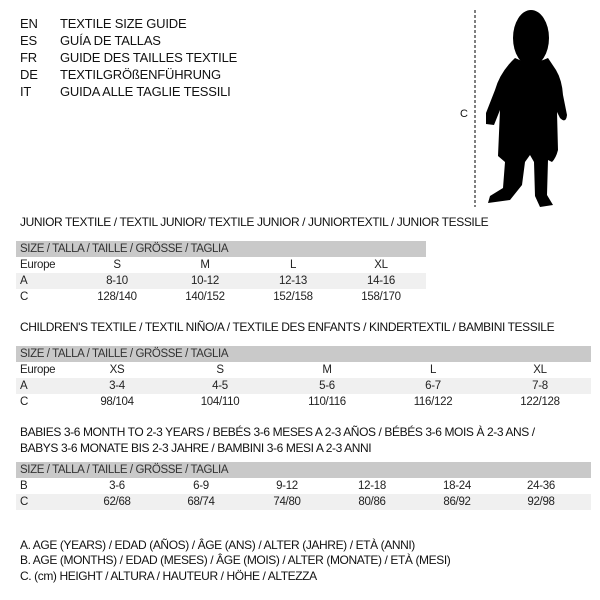  What do you see at coordinates (205, 297) in the screenshot?
I see `table-cell: 140/152` at bounding box center [205, 297].